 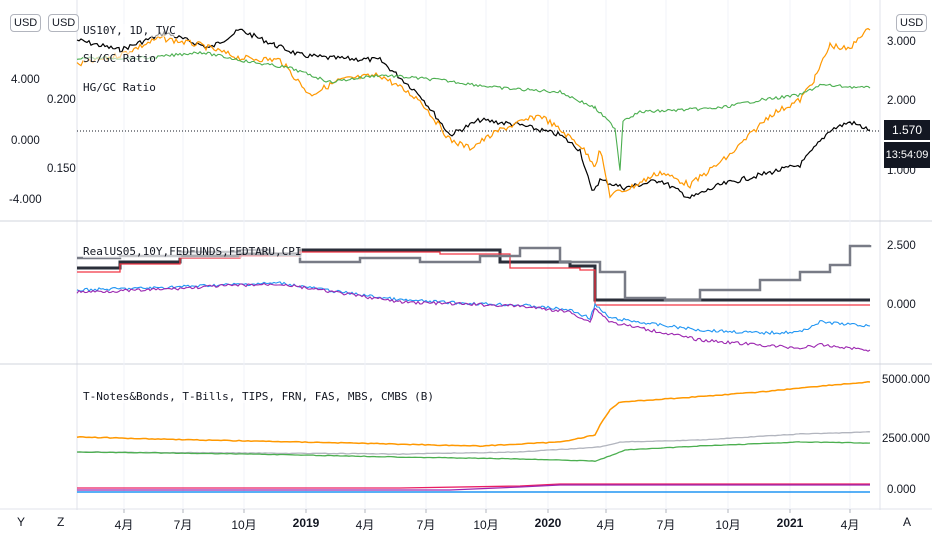 What do you see at coordinates (64, 23) in the screenshot?
I see `currency-button-left-inner: USD` at bounding box center [64, 23].